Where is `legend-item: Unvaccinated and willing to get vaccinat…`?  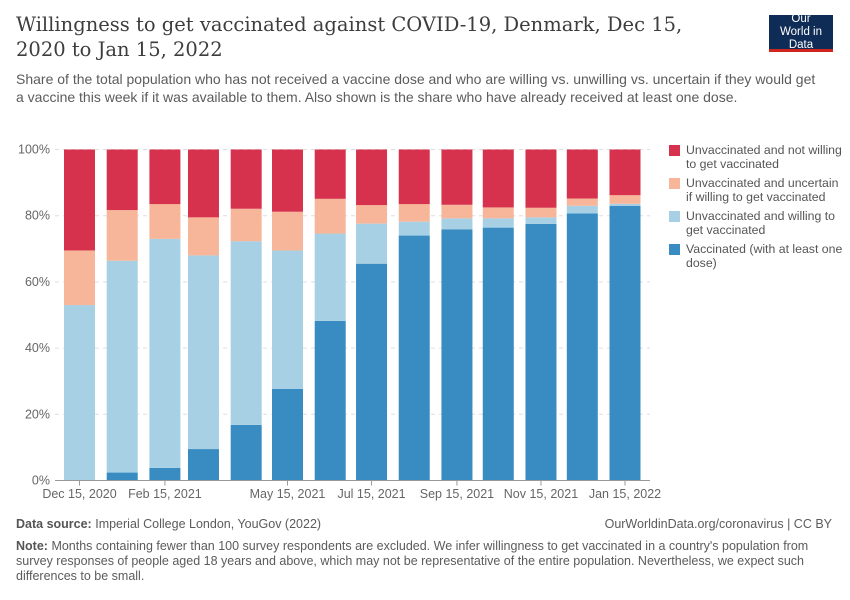
legend-item: Unvaccinated and willing to get vaccinat… is located at coordinates (756, 223).